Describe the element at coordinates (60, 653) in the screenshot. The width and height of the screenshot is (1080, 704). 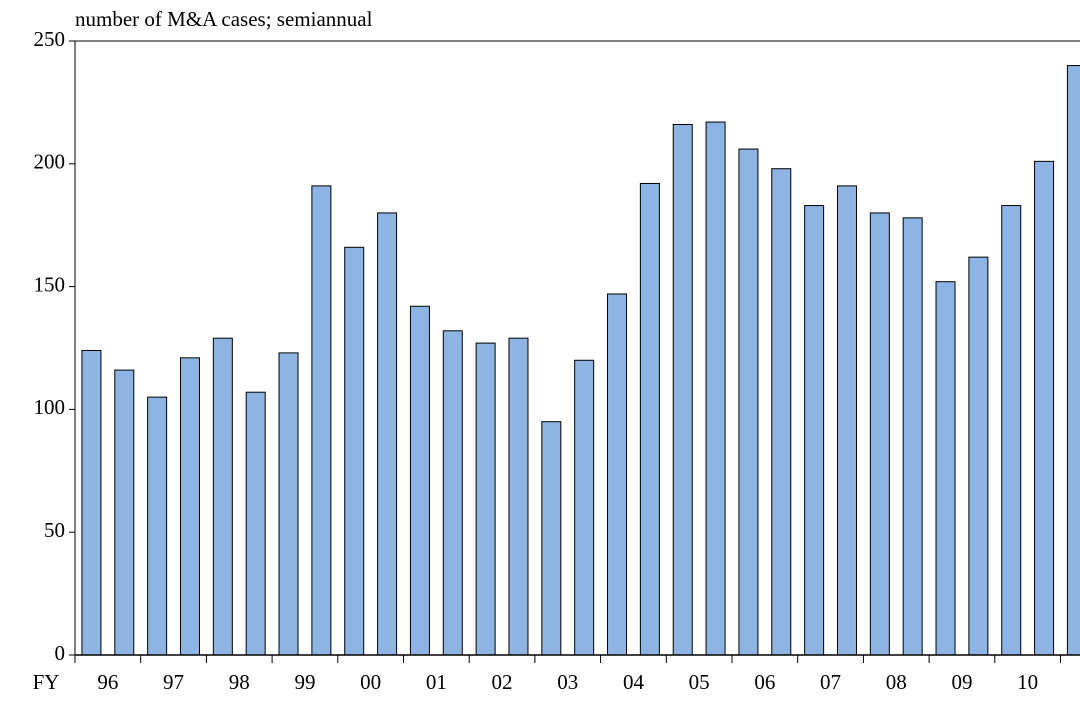
I see `y-tick-label: 0` at that location.